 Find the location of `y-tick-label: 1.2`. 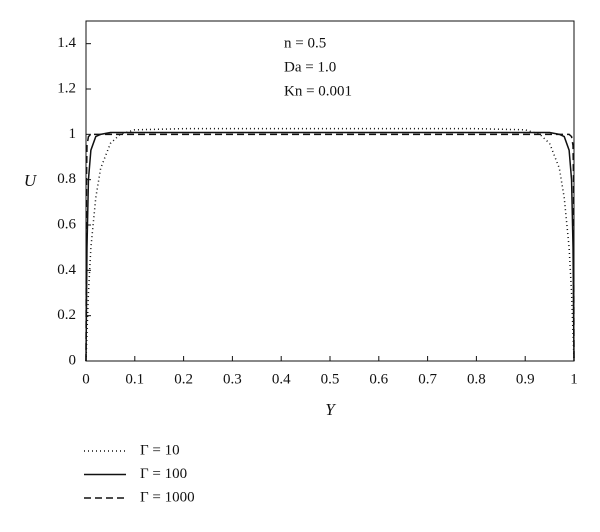

y-tick-label: 1.2 is located at coordinates (66, 88).